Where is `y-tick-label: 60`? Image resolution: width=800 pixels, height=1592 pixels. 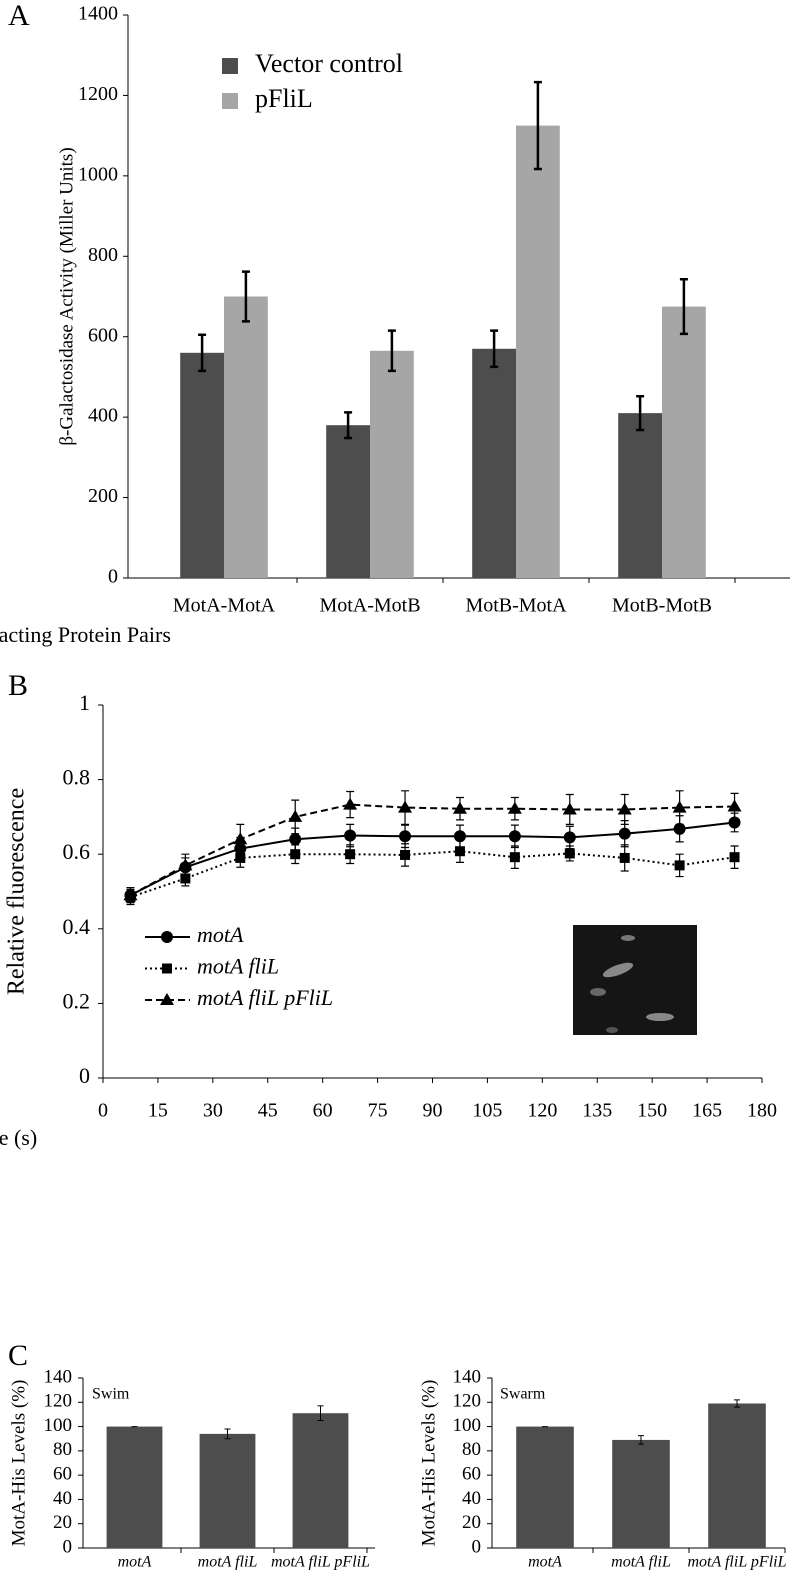 y-tick-label: 60 is located at coordinates (62, 1474).